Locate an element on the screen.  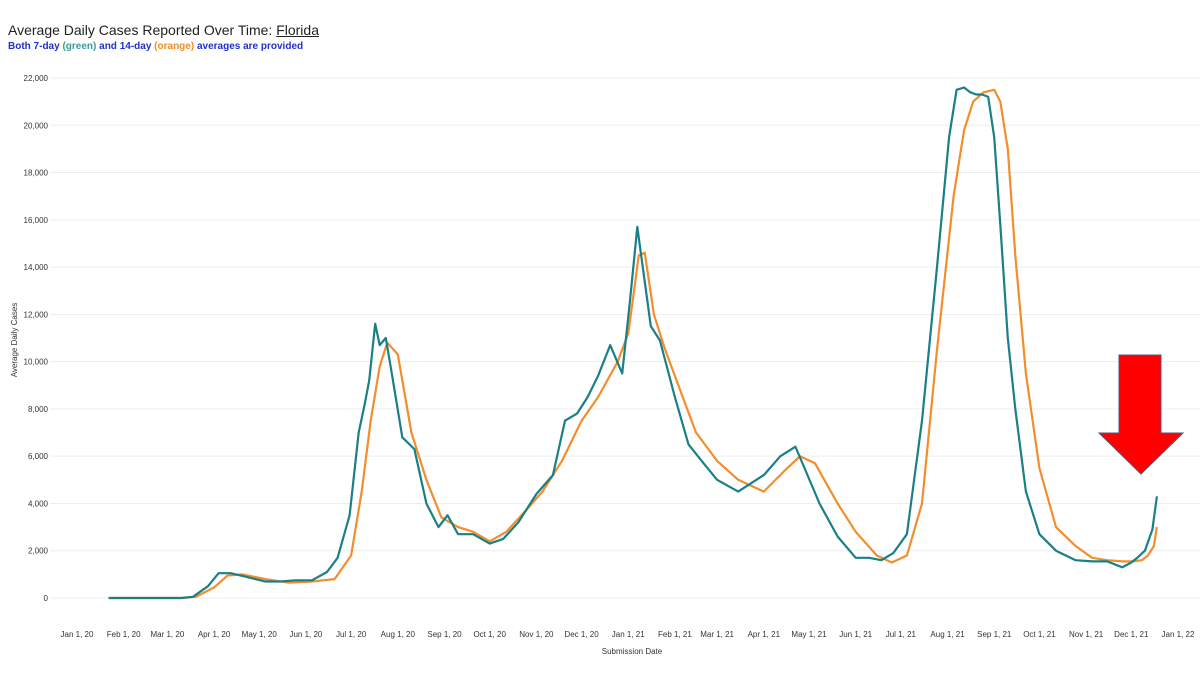
x-tick-label: Apr 1, 21 is located at coordinates (764, 634).